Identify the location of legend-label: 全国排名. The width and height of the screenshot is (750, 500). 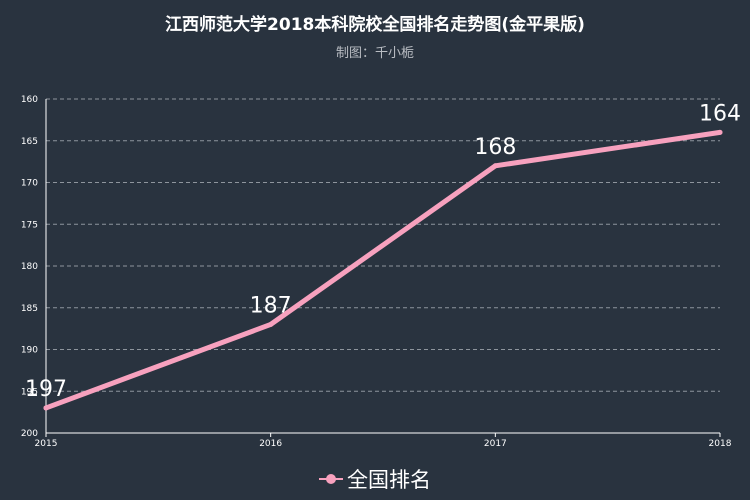
(389, 480).